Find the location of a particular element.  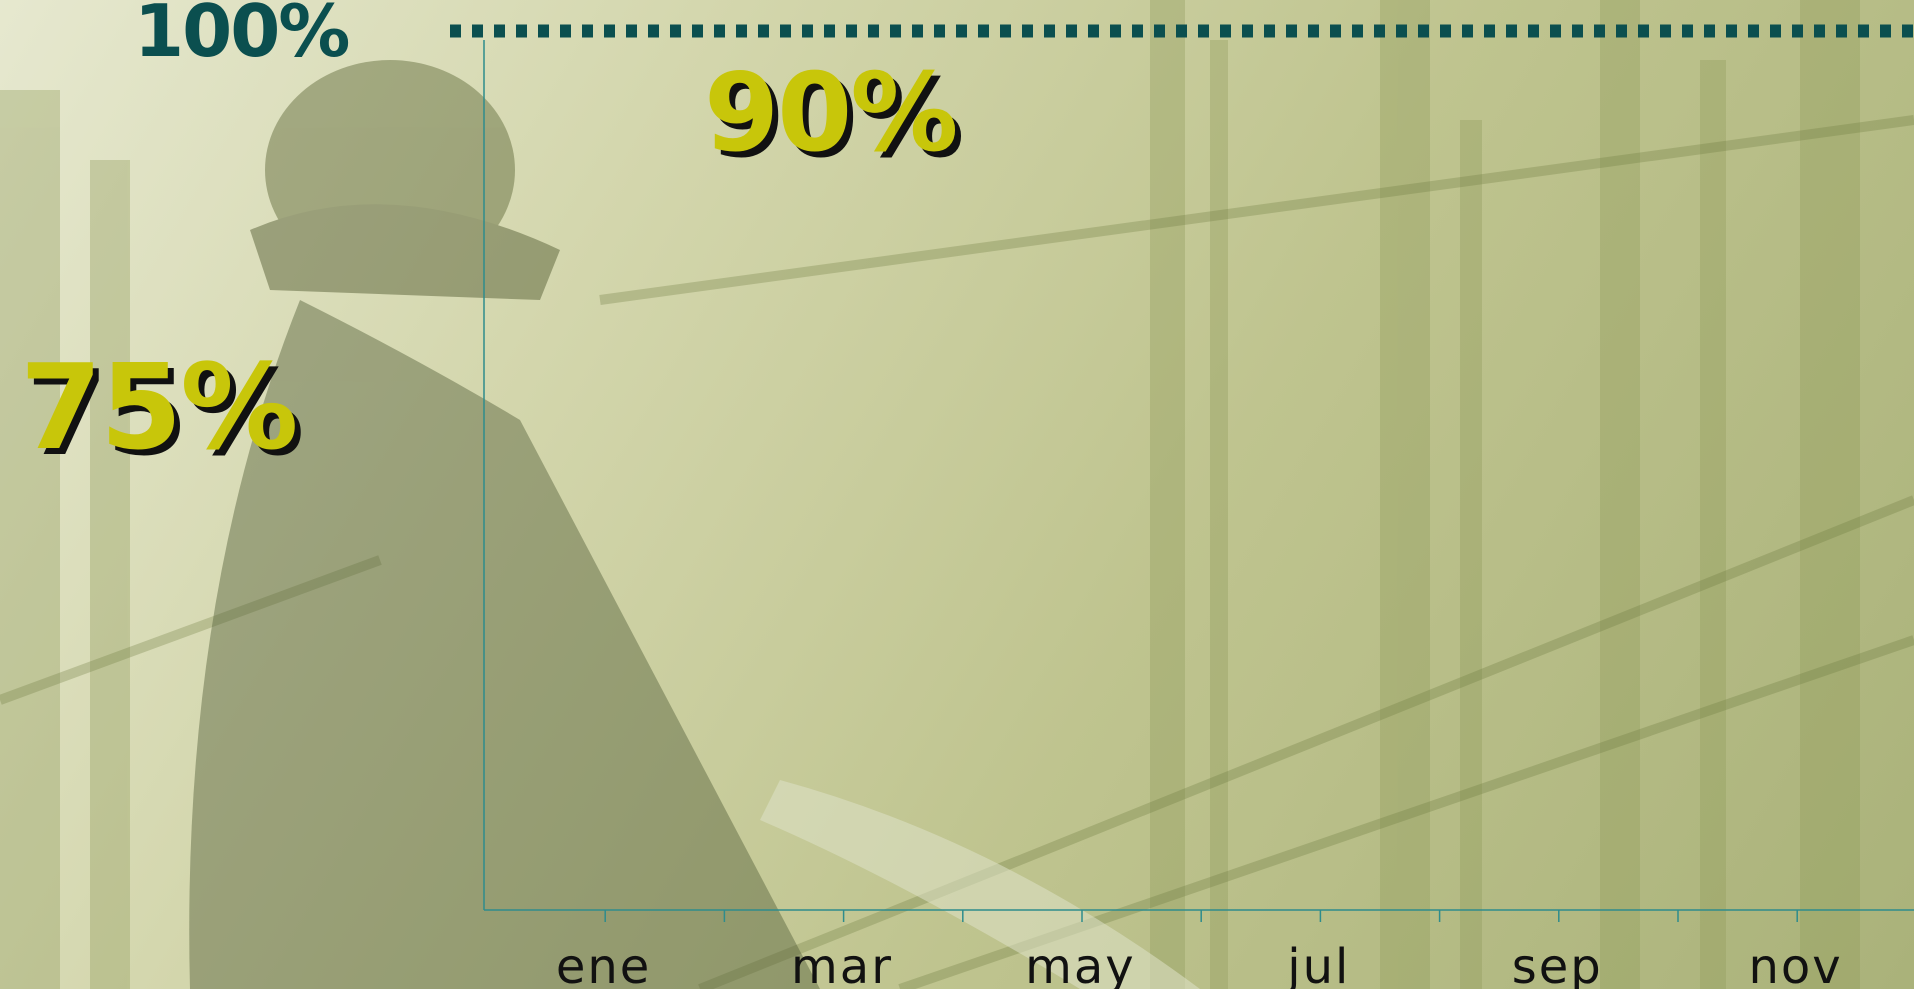

x-tick-label-mar: mar is located at coordinates (842, 964).